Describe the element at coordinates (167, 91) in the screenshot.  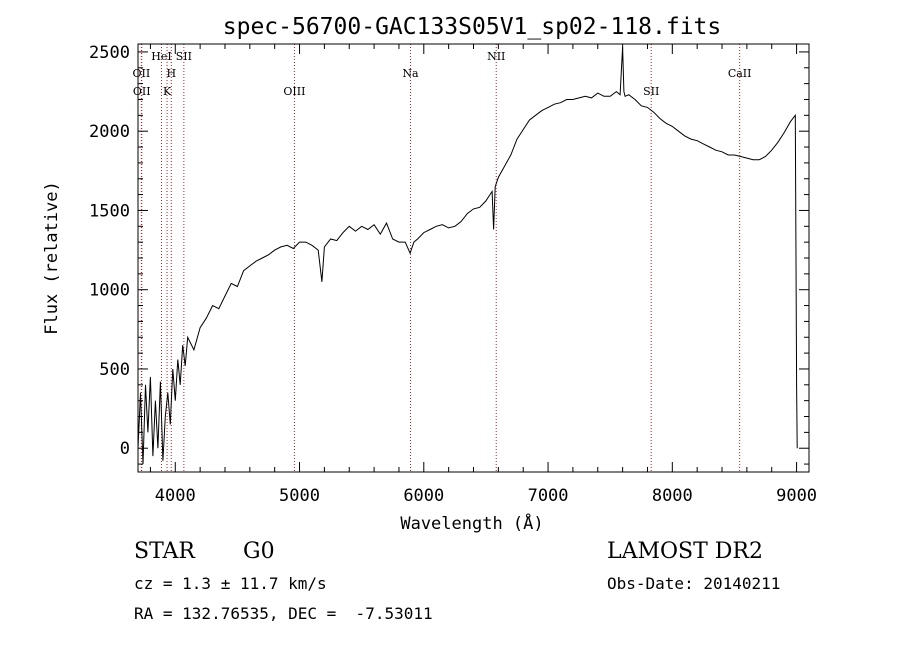
I see `marker-label-4: K` at that location.